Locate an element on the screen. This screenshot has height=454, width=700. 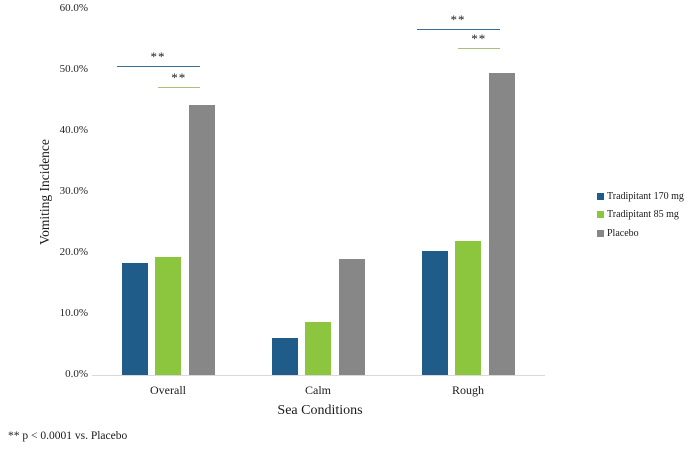
legend-label: Tradipitant 170 mg is located at coordinates (645, 196).